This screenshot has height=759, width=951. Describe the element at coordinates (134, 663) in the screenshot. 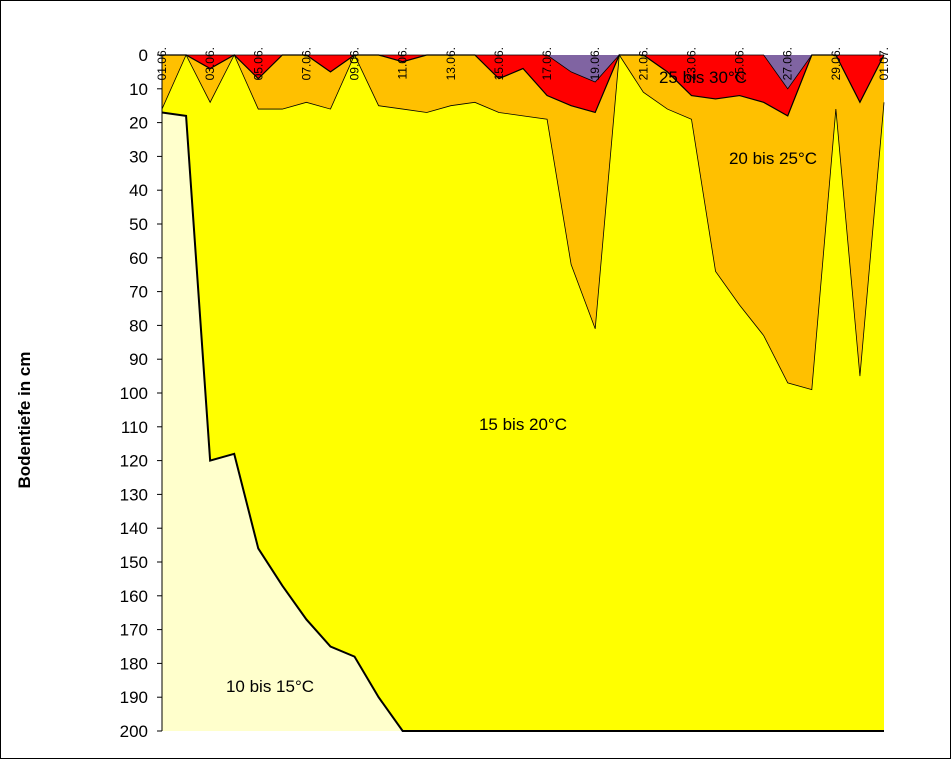

I see `y-tick-label: 180` at that location.